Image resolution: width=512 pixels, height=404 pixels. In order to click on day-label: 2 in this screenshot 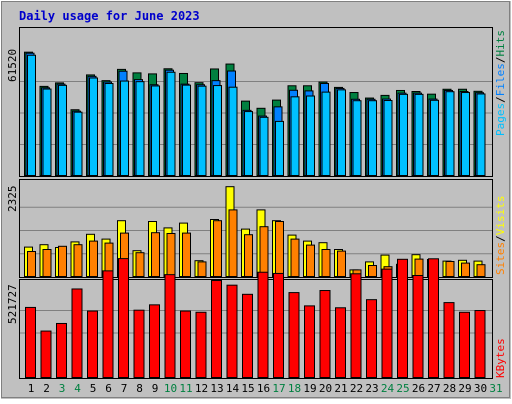, I will do `click(46, 388)`.